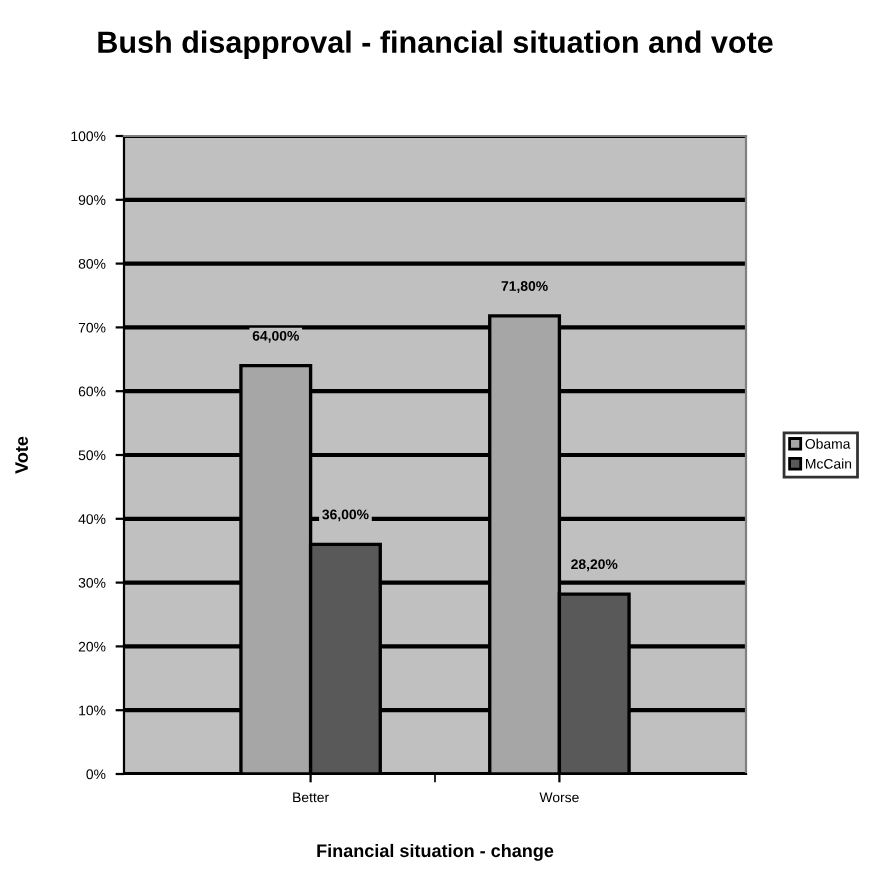  I want to click on x-axis-title: Financial situation - change, so click(435, 852).